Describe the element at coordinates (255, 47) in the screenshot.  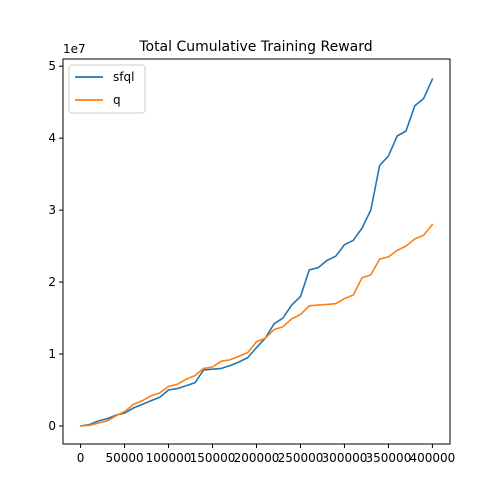
I see `chart-title: Total Cumulative Training Reward` at that location.